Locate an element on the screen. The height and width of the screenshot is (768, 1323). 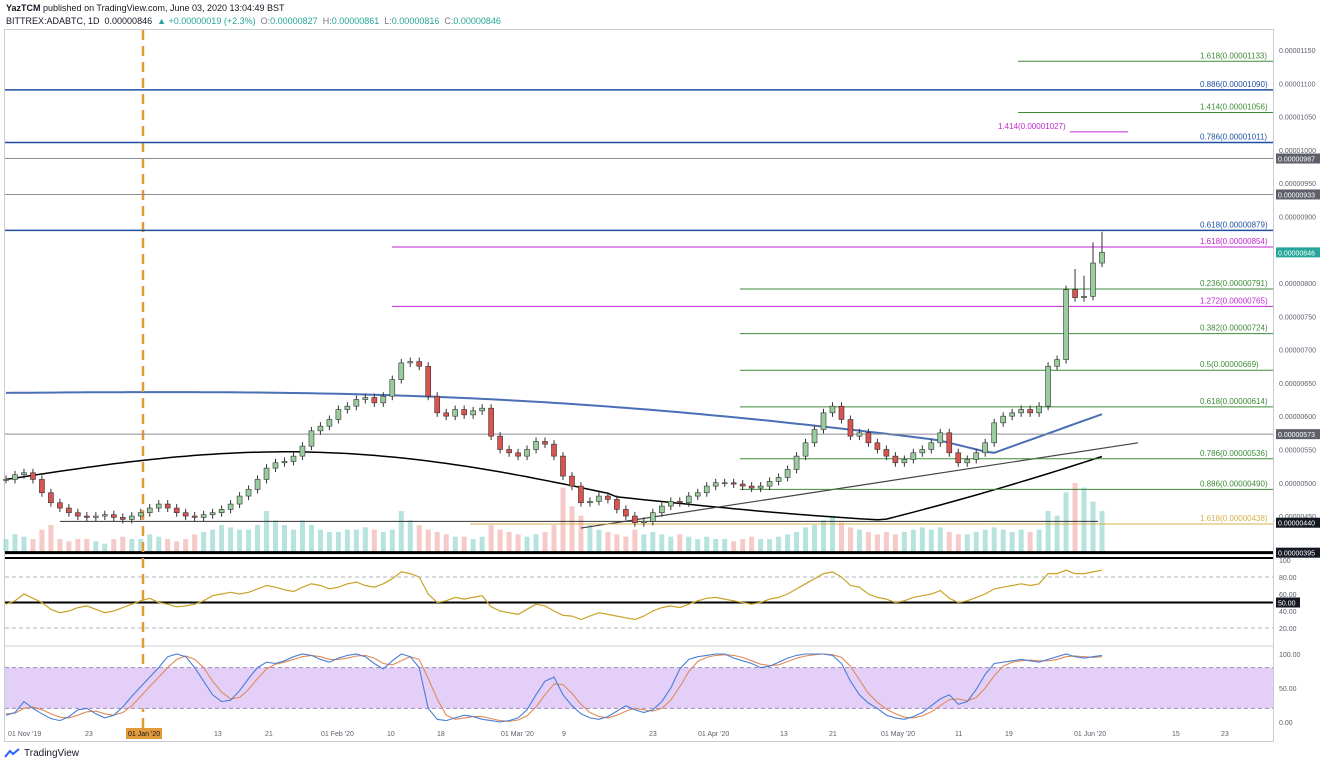
author-name: YazTCM is located at coordinates (23, 8).